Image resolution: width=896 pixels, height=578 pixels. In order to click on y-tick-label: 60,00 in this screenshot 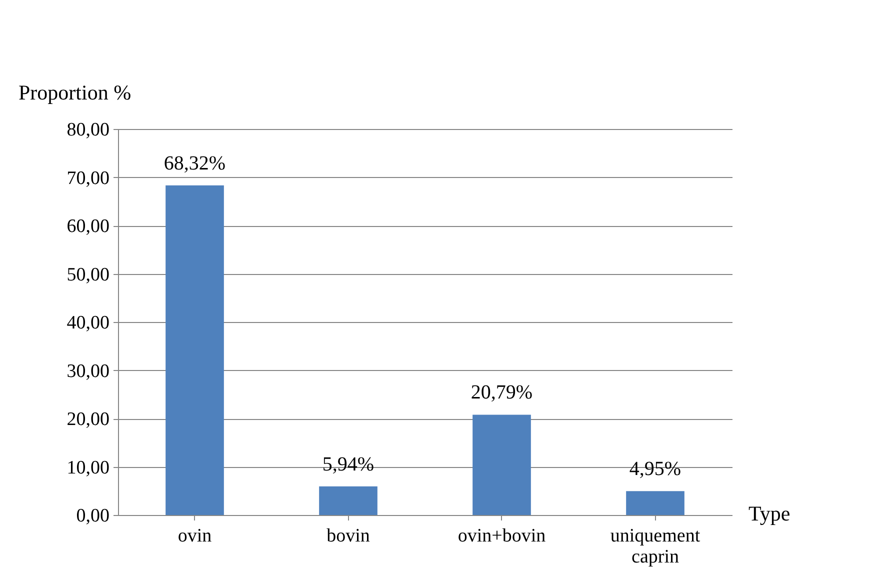, I will do `click(88, 226)`.